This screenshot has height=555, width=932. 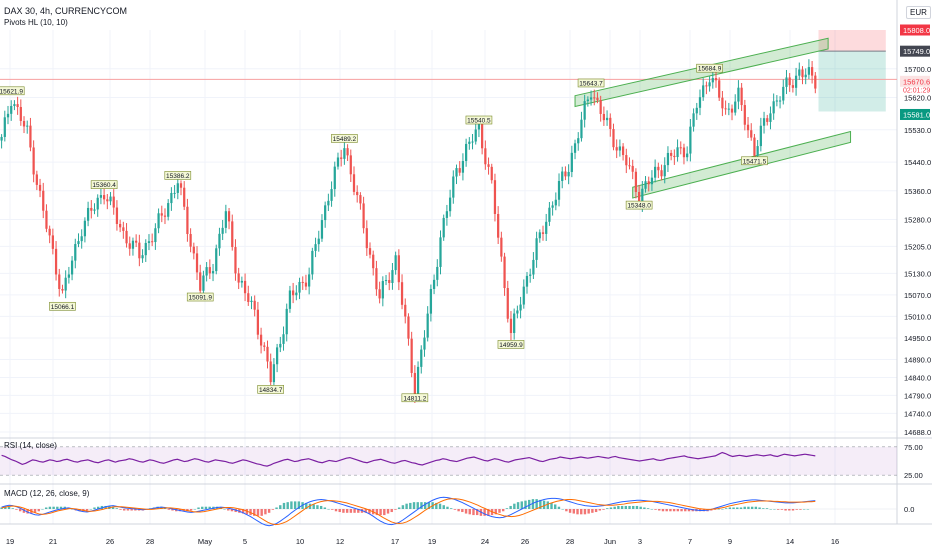 I want to click on time-tick-label: 26, so click(x=525, y=541).